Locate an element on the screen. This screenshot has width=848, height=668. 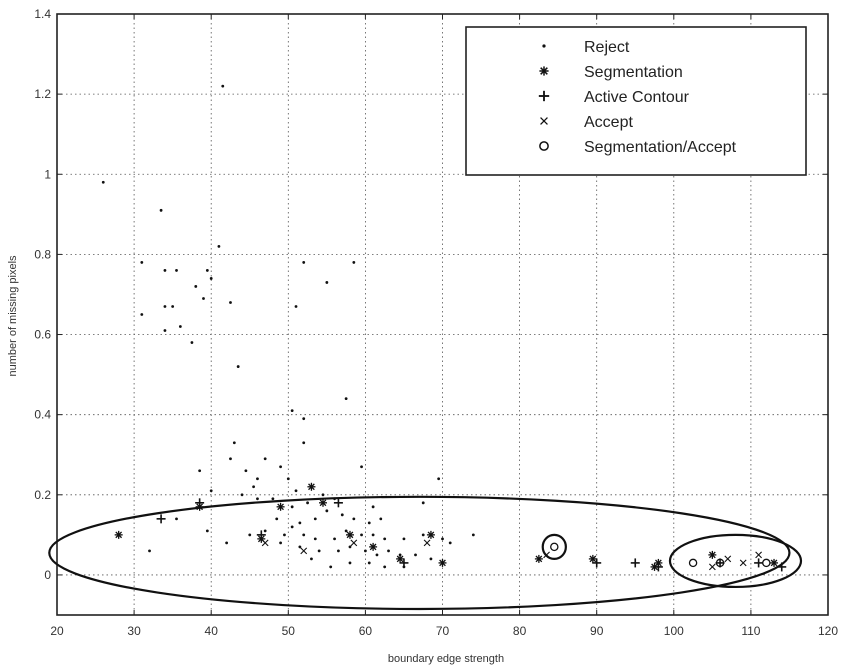
y-tick-label: 1.2 is located at coordinates (42, 94).